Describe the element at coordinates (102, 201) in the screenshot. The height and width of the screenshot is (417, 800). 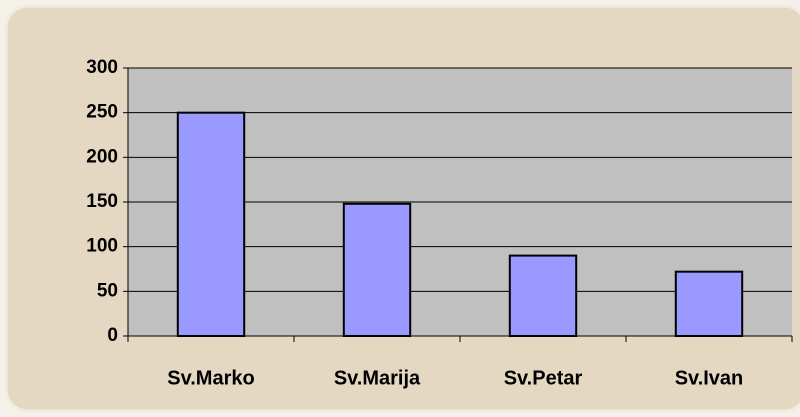
I see `y-tick-label: 150` at that location.